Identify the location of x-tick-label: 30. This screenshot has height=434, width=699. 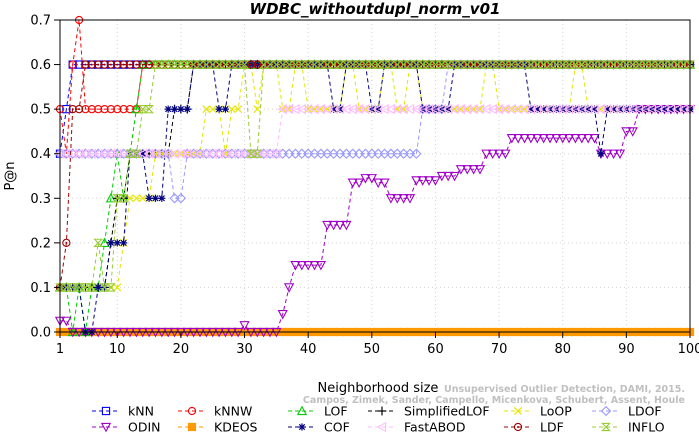
(244, 349).